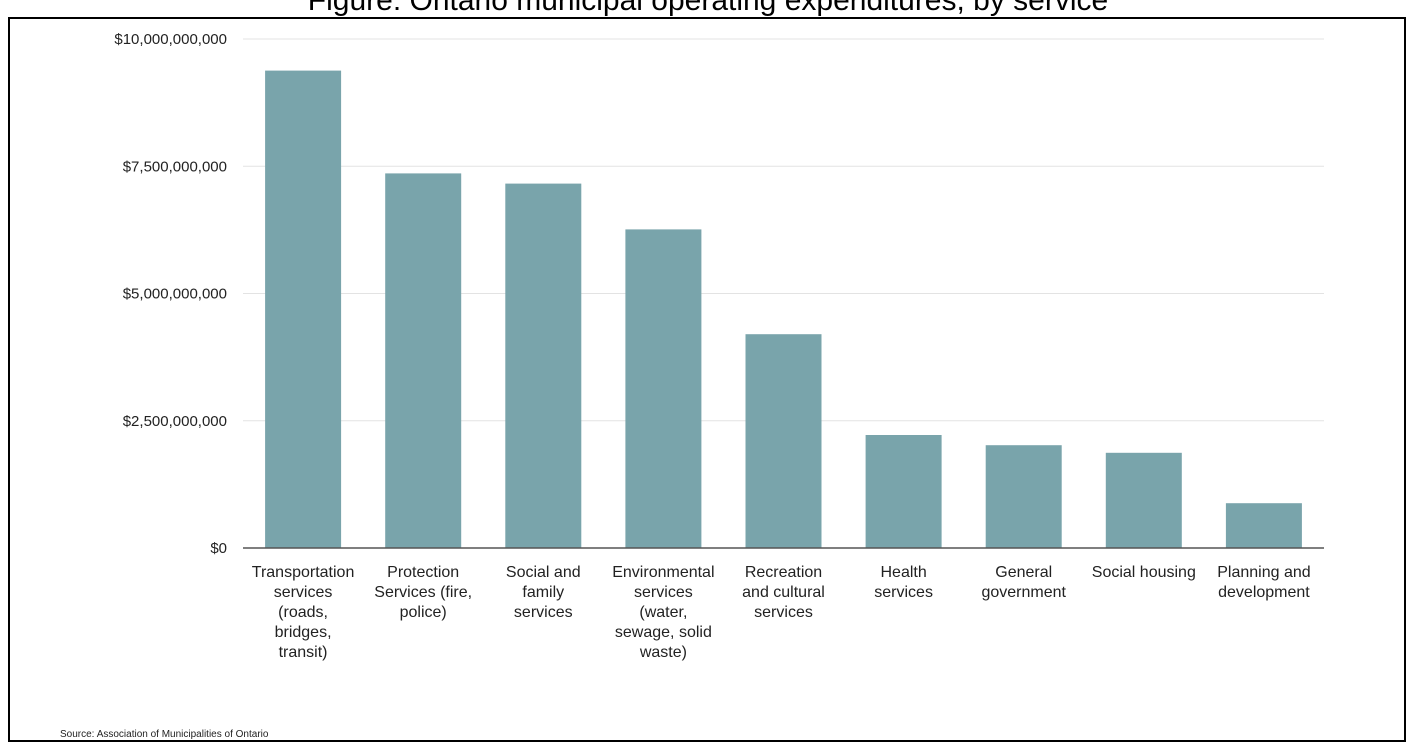 This screenshot has width=1416, height=750. Describe the element at coordinates (1263, 582) in the screenshot. I see `x-category-label: Planning and development` at that location.